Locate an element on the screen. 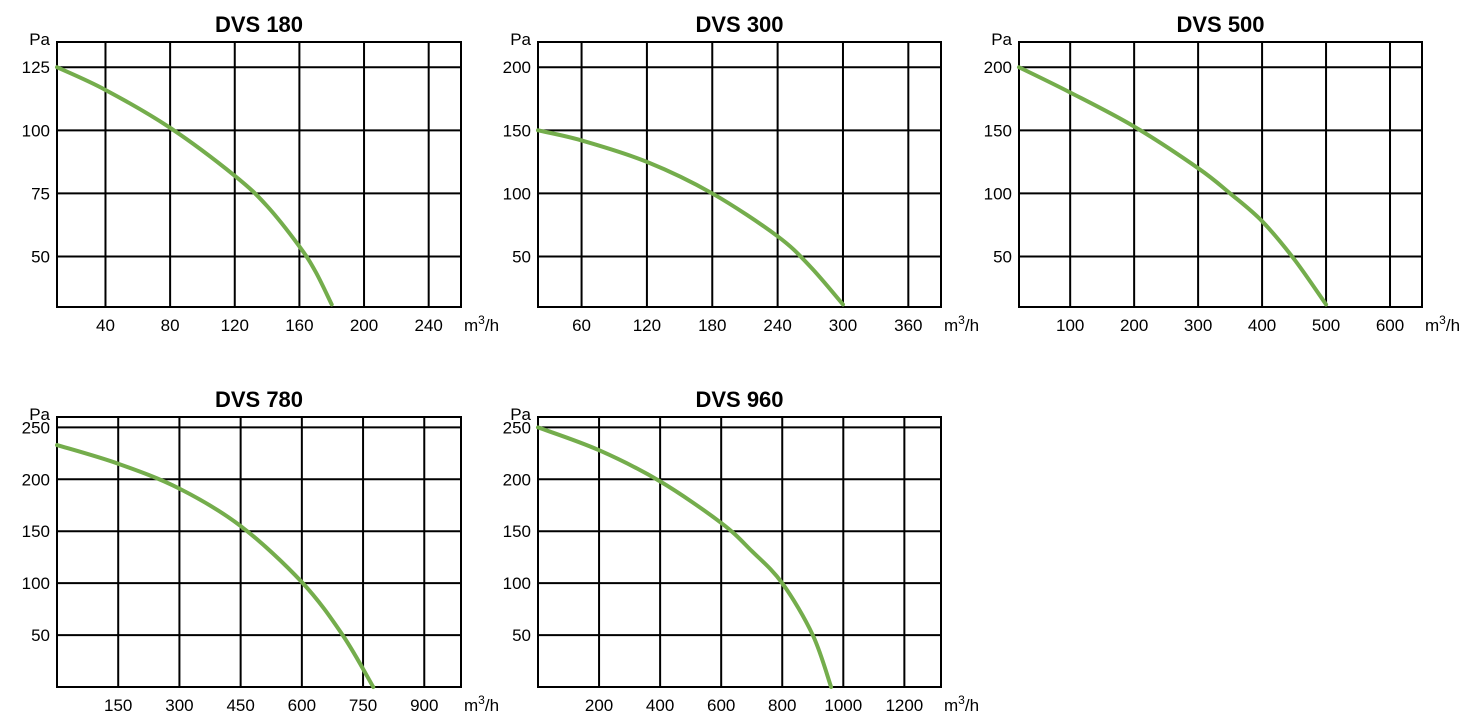 Image resolution: width=1464 pixels, height=722 pixels. x-tick-label: 450 is located at coordinates (240, 705).